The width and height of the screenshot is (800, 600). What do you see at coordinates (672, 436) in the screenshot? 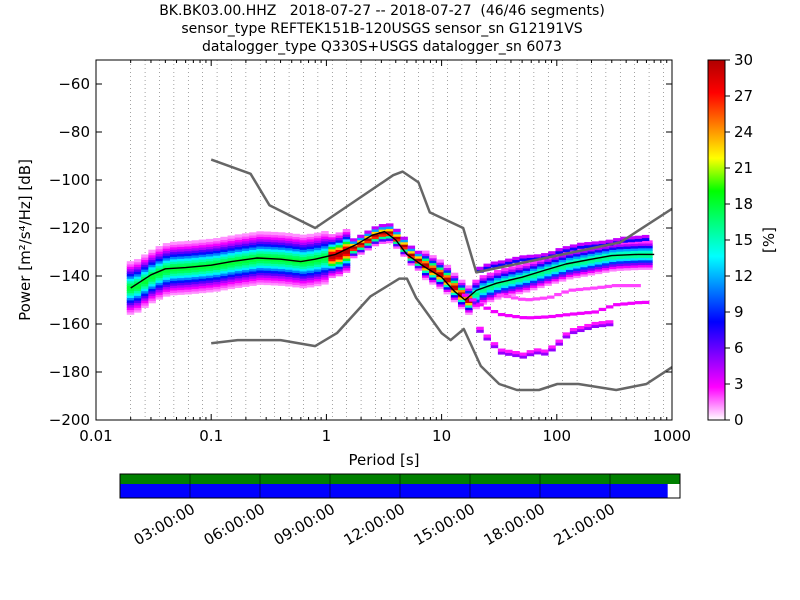
I see `x-tick-label: 1000` at bounding box center [672, 436].